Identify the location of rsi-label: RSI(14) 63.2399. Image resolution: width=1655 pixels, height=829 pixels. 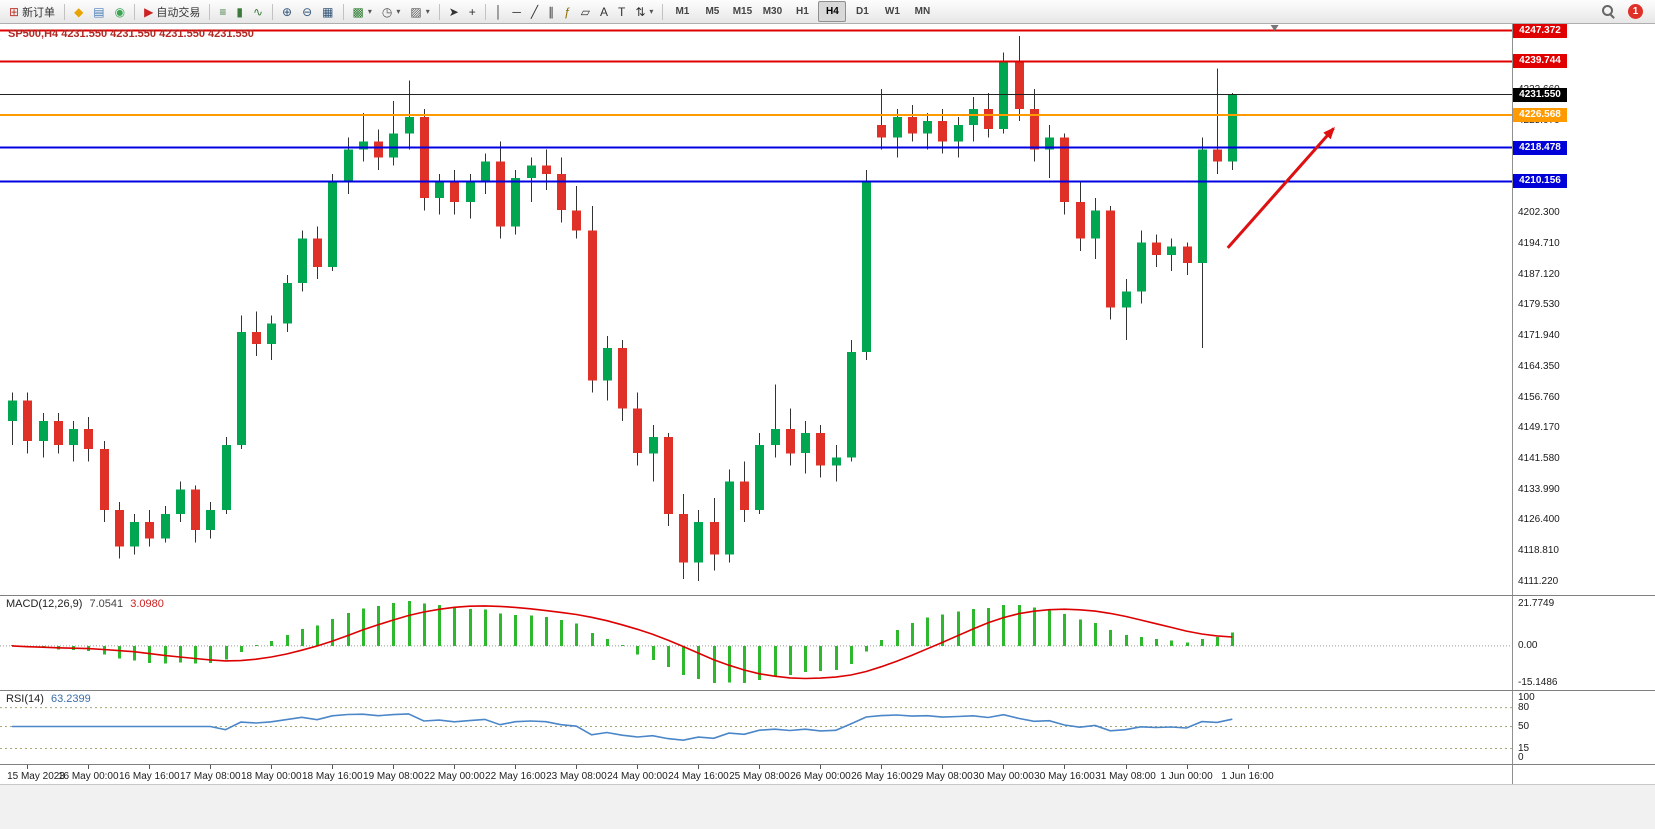
(48, 699).